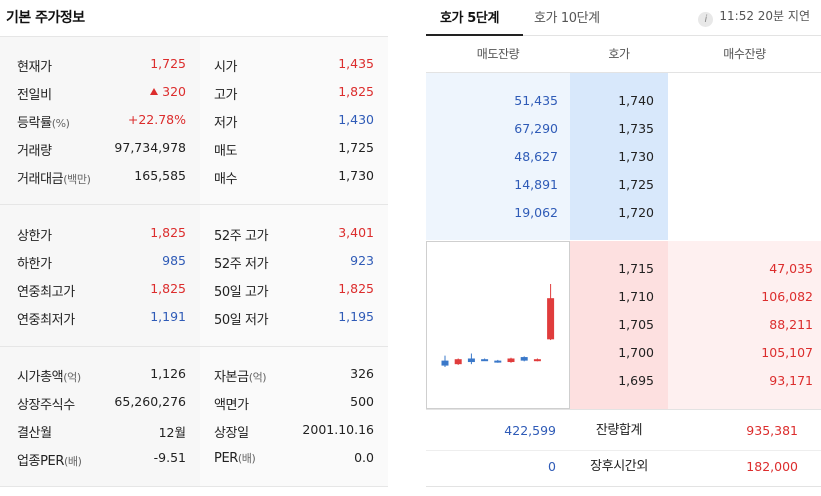  What do you see at coordinates (174, 260) in the screenshot?
I see `info-value: 985` at bounding box center [174, 260].